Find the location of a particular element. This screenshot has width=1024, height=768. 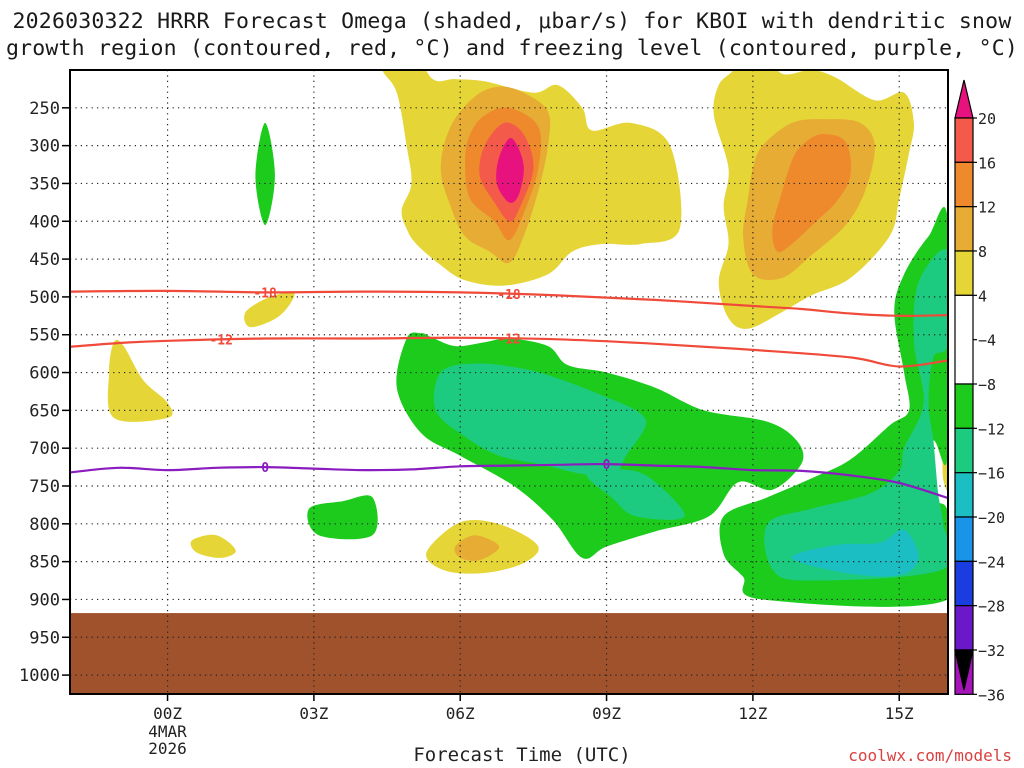

y-tick-label-250: 250 is located at coordinates (44, 109).